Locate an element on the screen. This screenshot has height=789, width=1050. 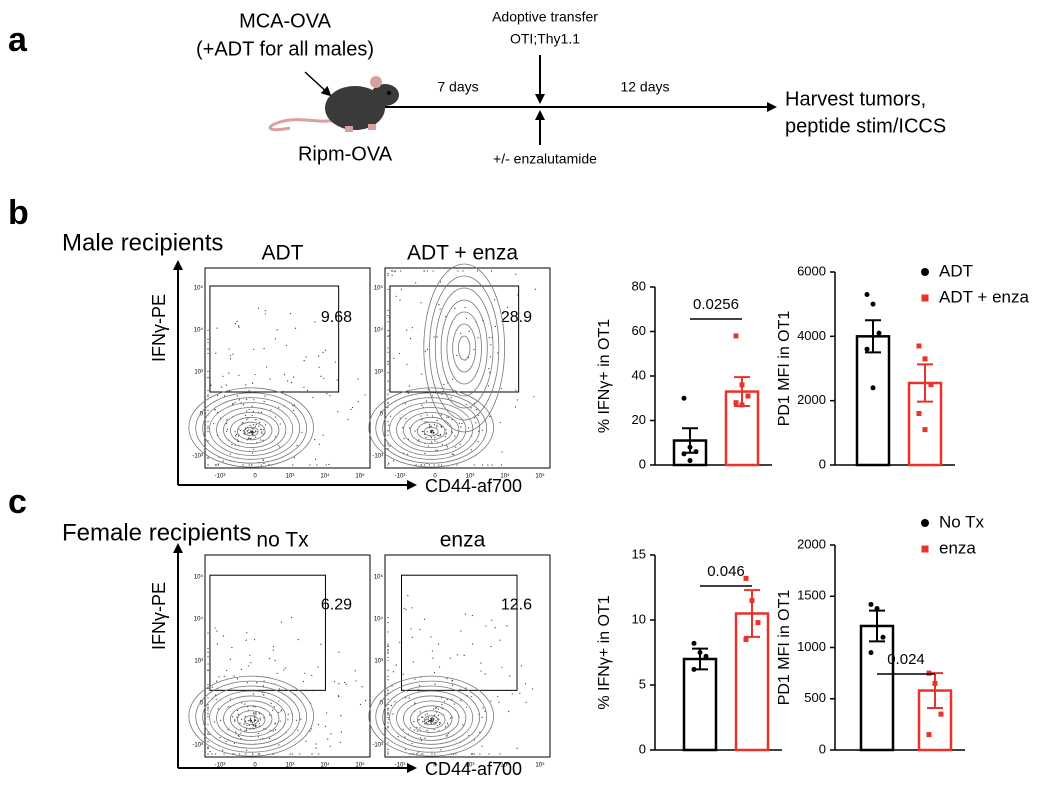
label: peptide stim/ICCS is located at coordinates (865, 126).